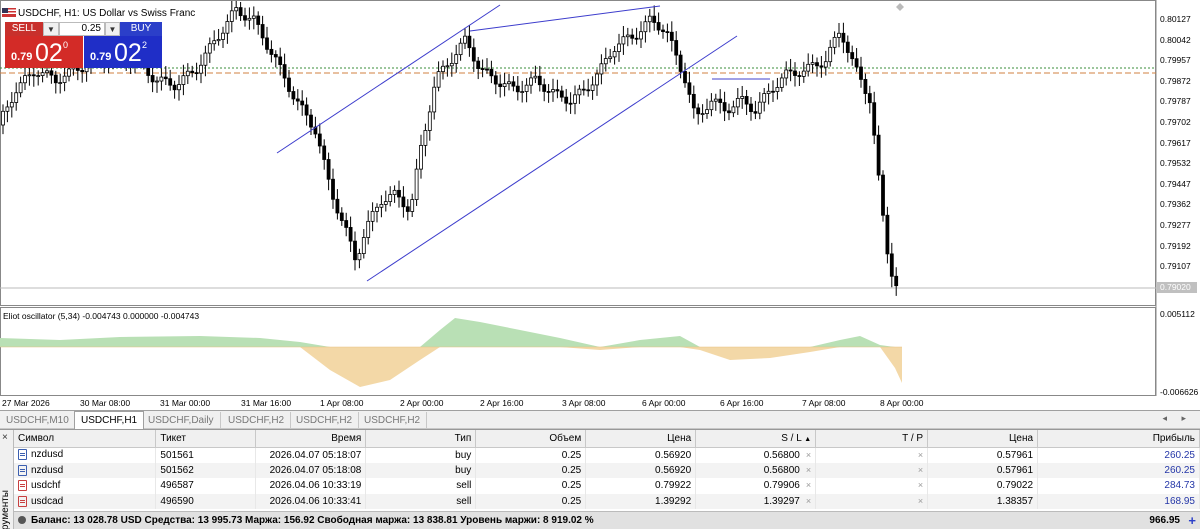 This screenshot has width=1200, height=529. Describe the element at coordinates (44, 52) in the screenshot. I see `sell-price-button: 0.79 02 0` at that location.